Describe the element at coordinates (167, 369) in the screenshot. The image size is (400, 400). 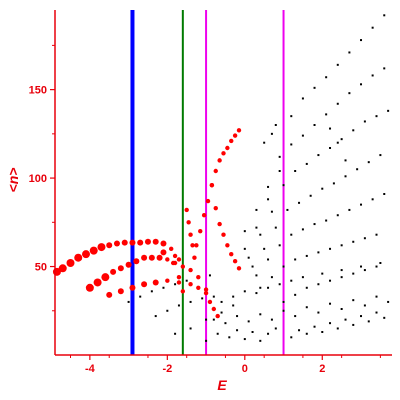
I see `x-tick-label: -2` at that location.